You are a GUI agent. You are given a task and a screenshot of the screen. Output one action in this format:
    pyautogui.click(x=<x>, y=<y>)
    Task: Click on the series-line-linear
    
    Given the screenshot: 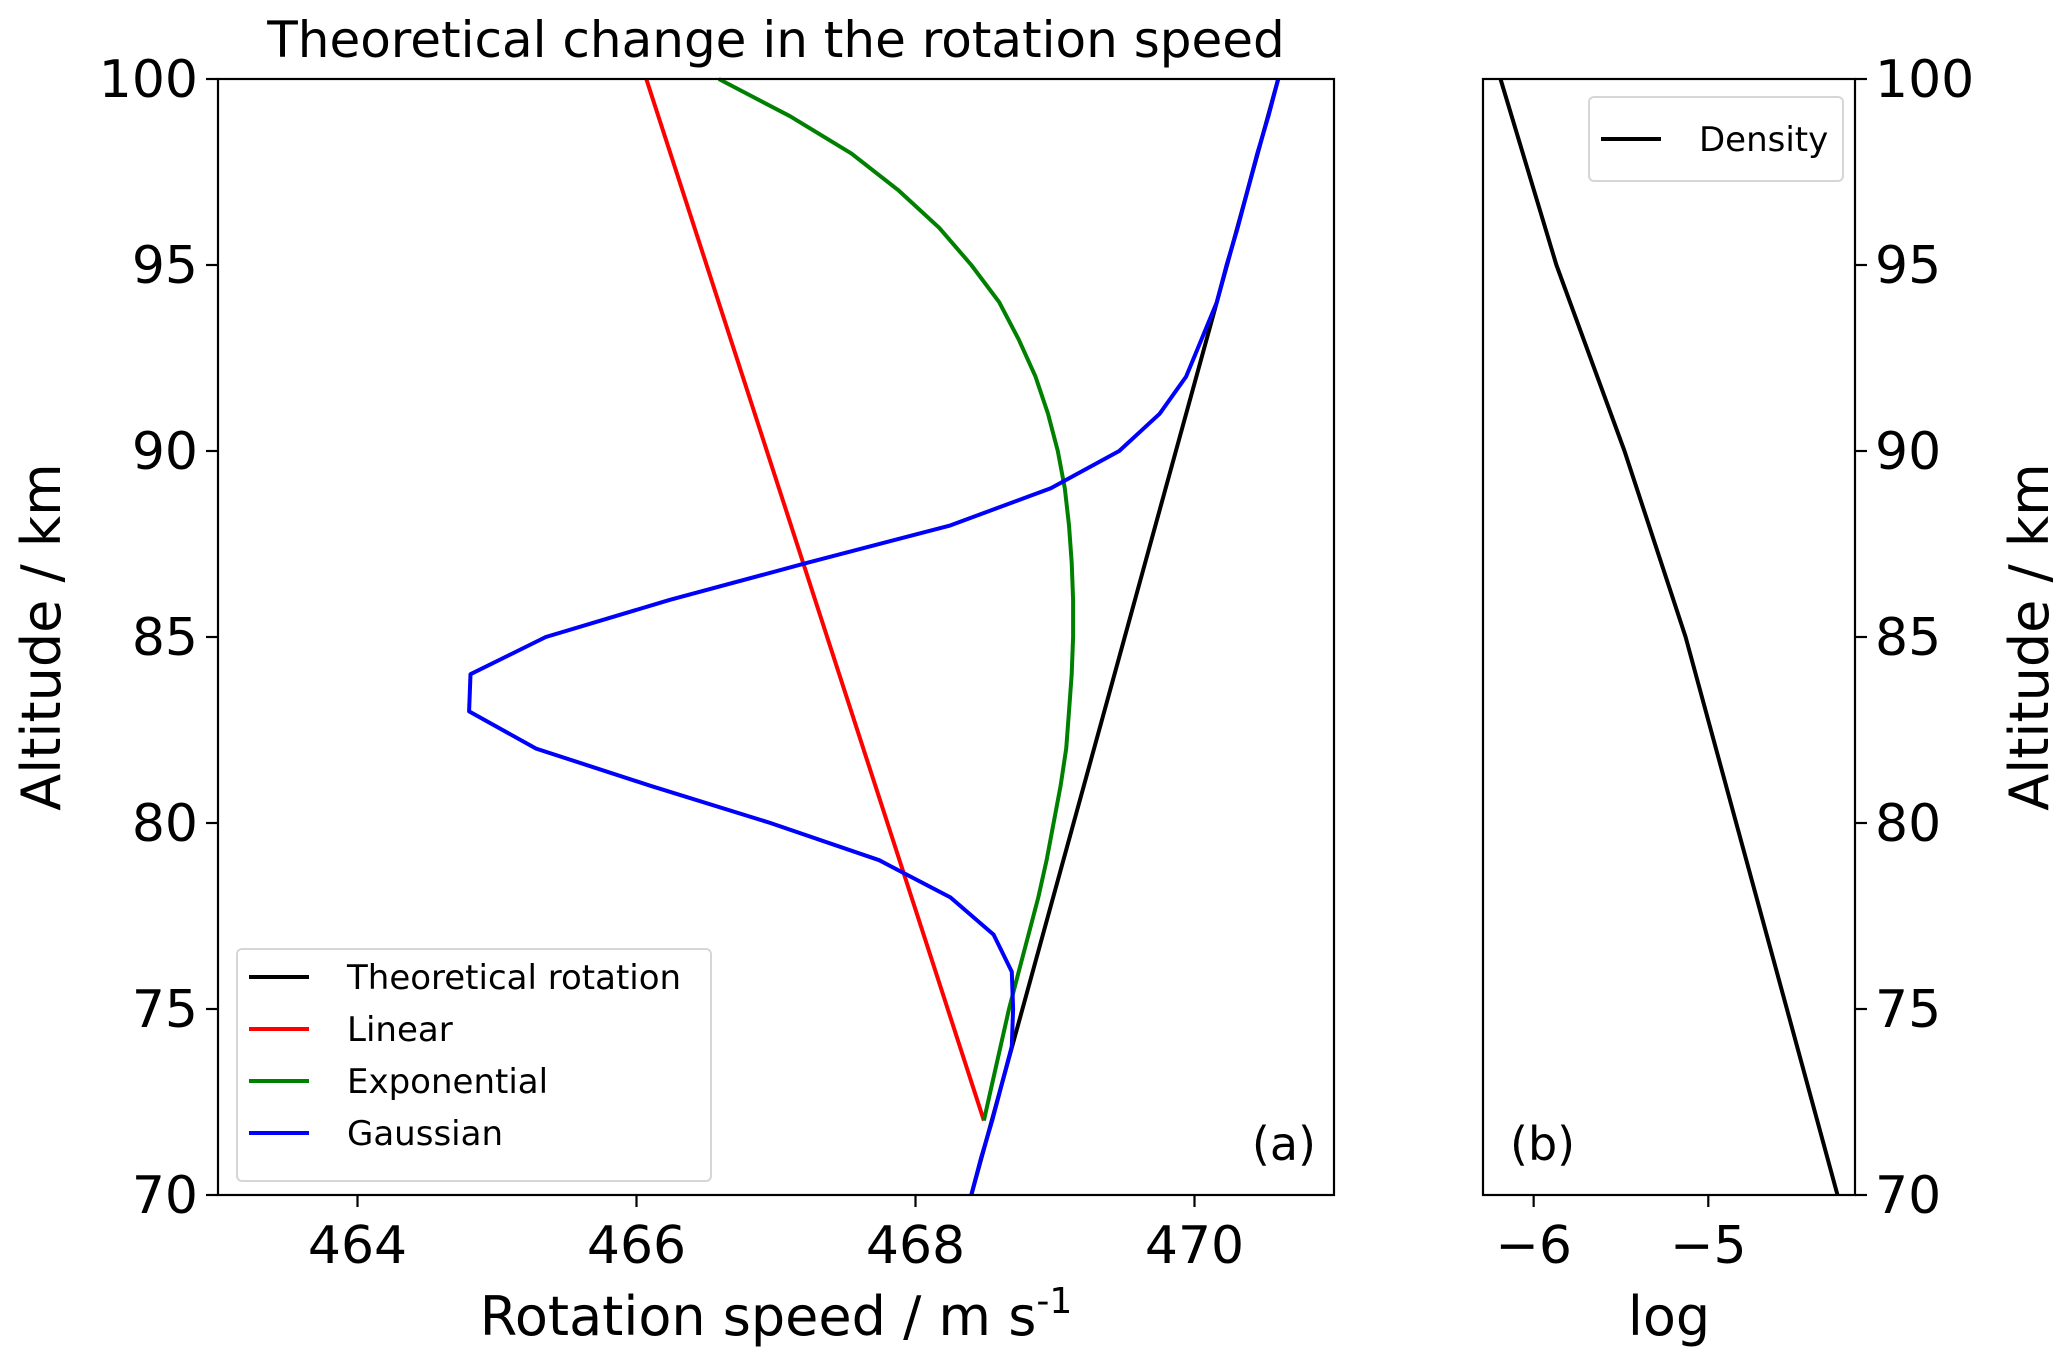 What is the action you would take?
    pyautogui.click(x=815, y=600)
    